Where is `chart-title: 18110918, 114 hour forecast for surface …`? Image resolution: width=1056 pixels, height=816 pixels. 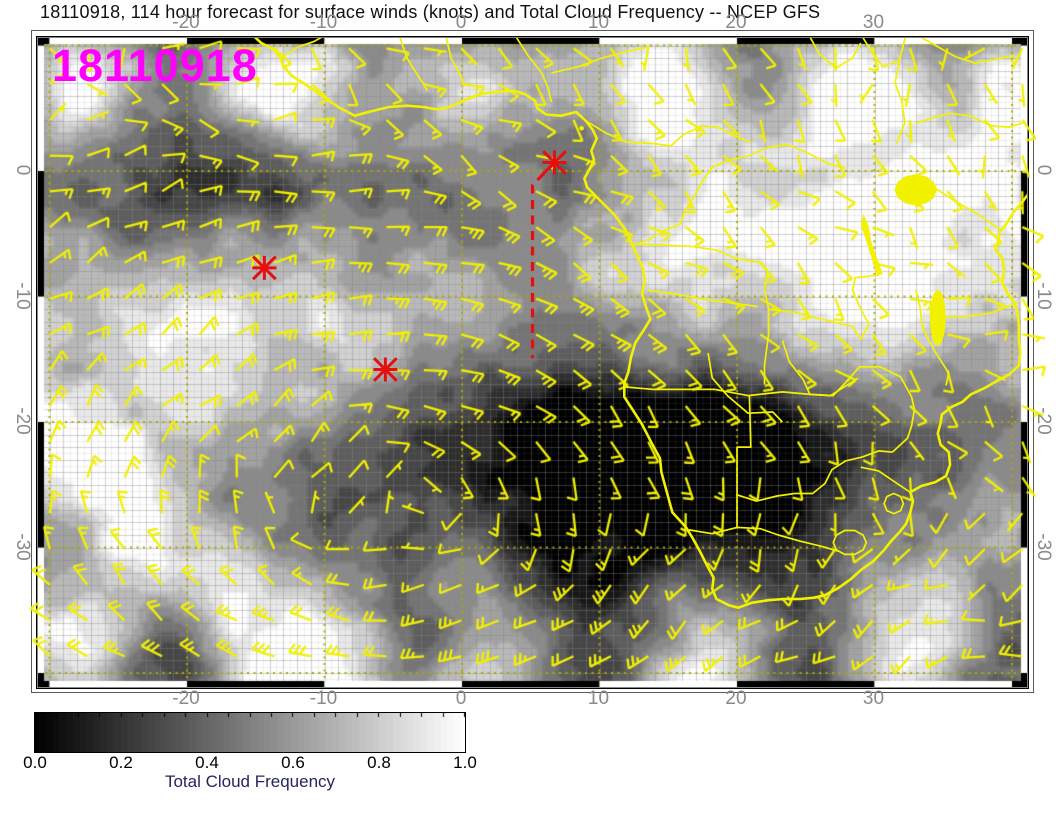
chart-title: 18110918, 114 hour forecast for surface … is located at coordinates (430, 12).